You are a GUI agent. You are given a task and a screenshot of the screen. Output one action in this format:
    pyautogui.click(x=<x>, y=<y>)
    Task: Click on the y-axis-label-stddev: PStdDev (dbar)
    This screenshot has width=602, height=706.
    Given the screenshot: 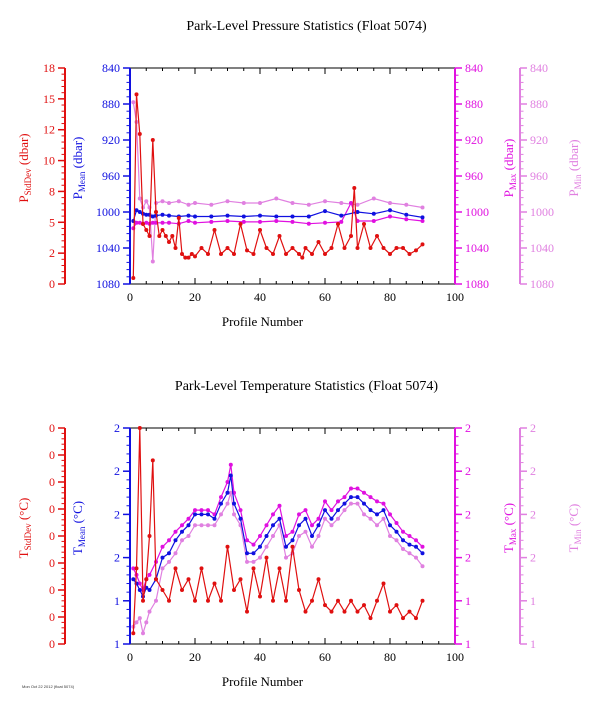 What is the action you would take?
    pyautogui.click(x=24, y=167)
    